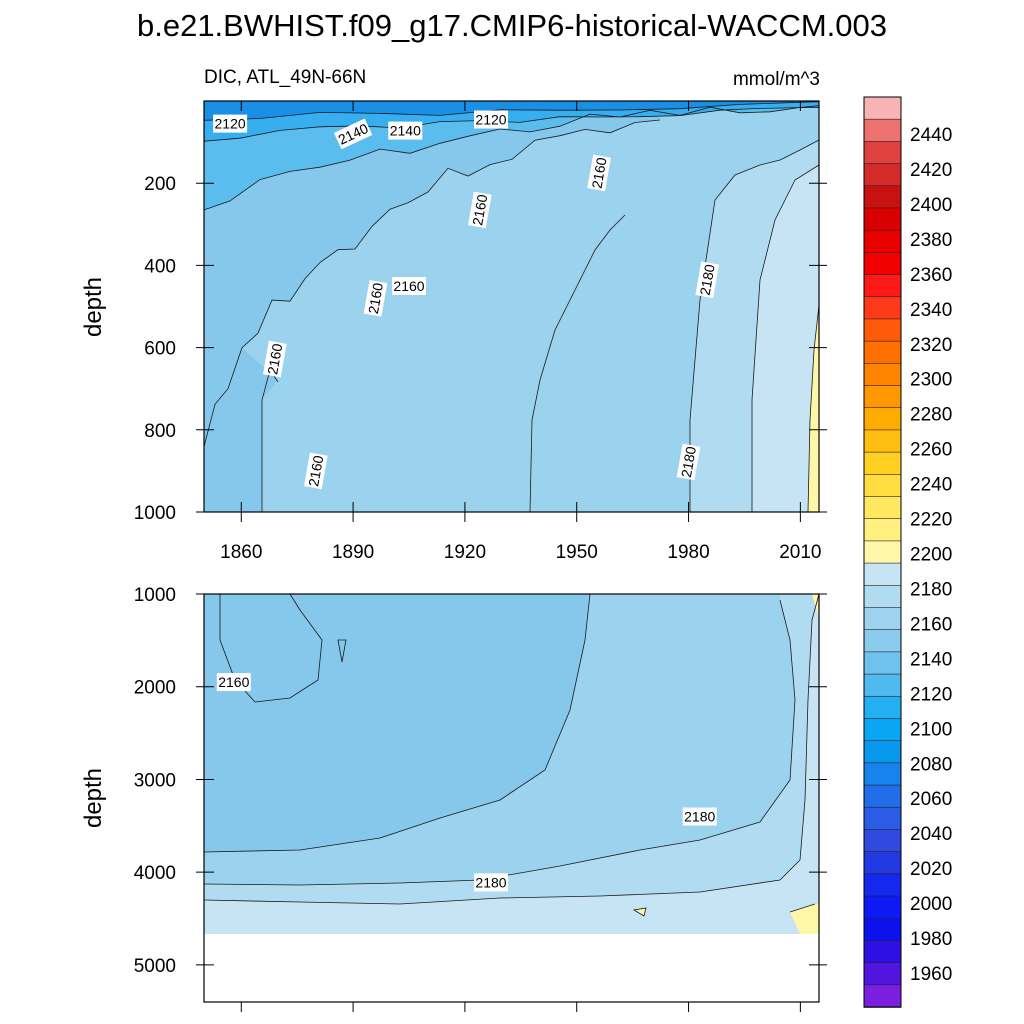 The height and width of the screenshot is (1024, 1024). I want to click on colorbar-label: 2260, so click(931, 450).